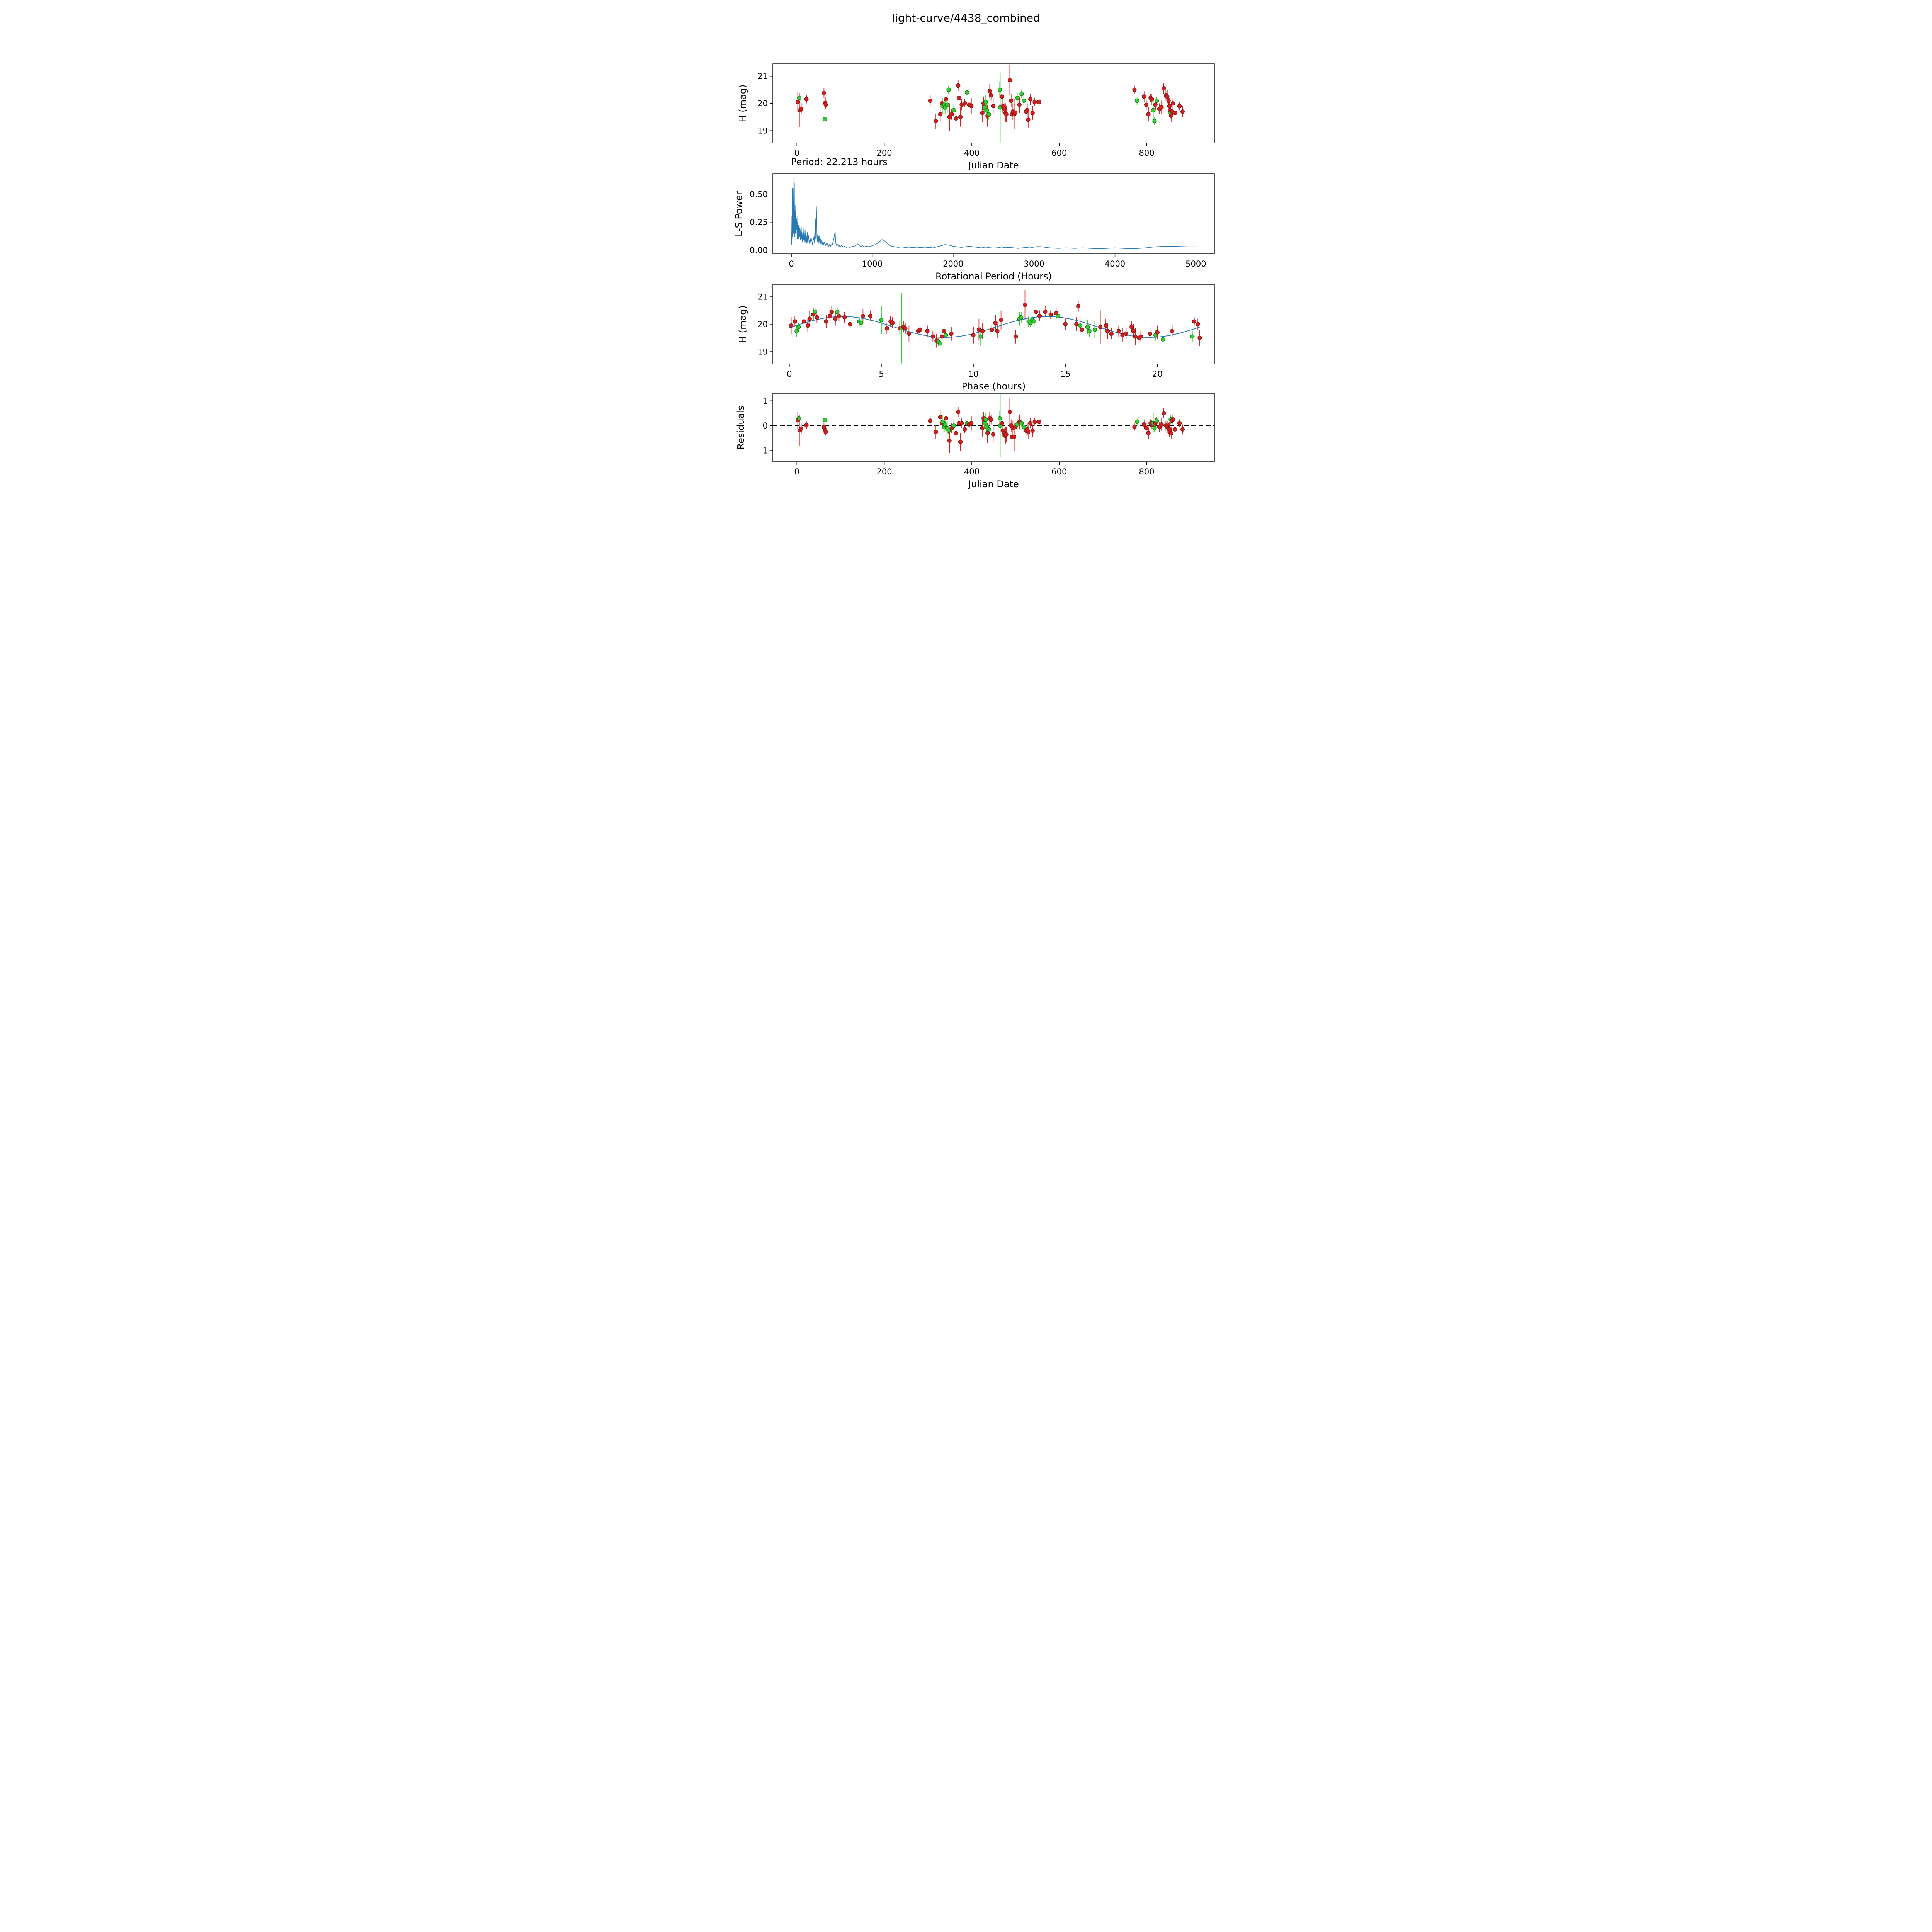 Image resolution: width=1932 pixels, height=1932 pixels. I want to click on axis-ticks-magnitude-vs-jd: 0 200 400 600 800 19 20 21, so click(956, 114).